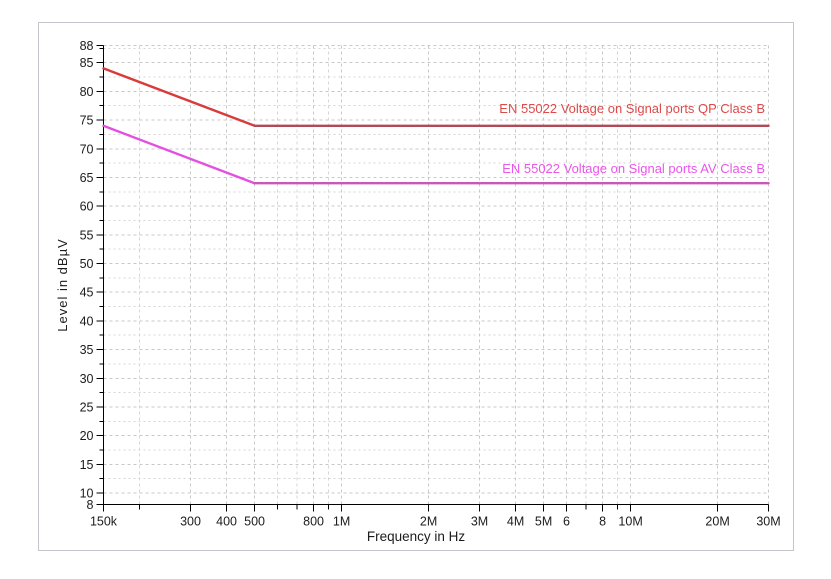 The width and height of the screenshot is (831, 579). Describe the element at coordinates (87, 436) in the screenshot. I see `y-tick-label: 20` at that location.